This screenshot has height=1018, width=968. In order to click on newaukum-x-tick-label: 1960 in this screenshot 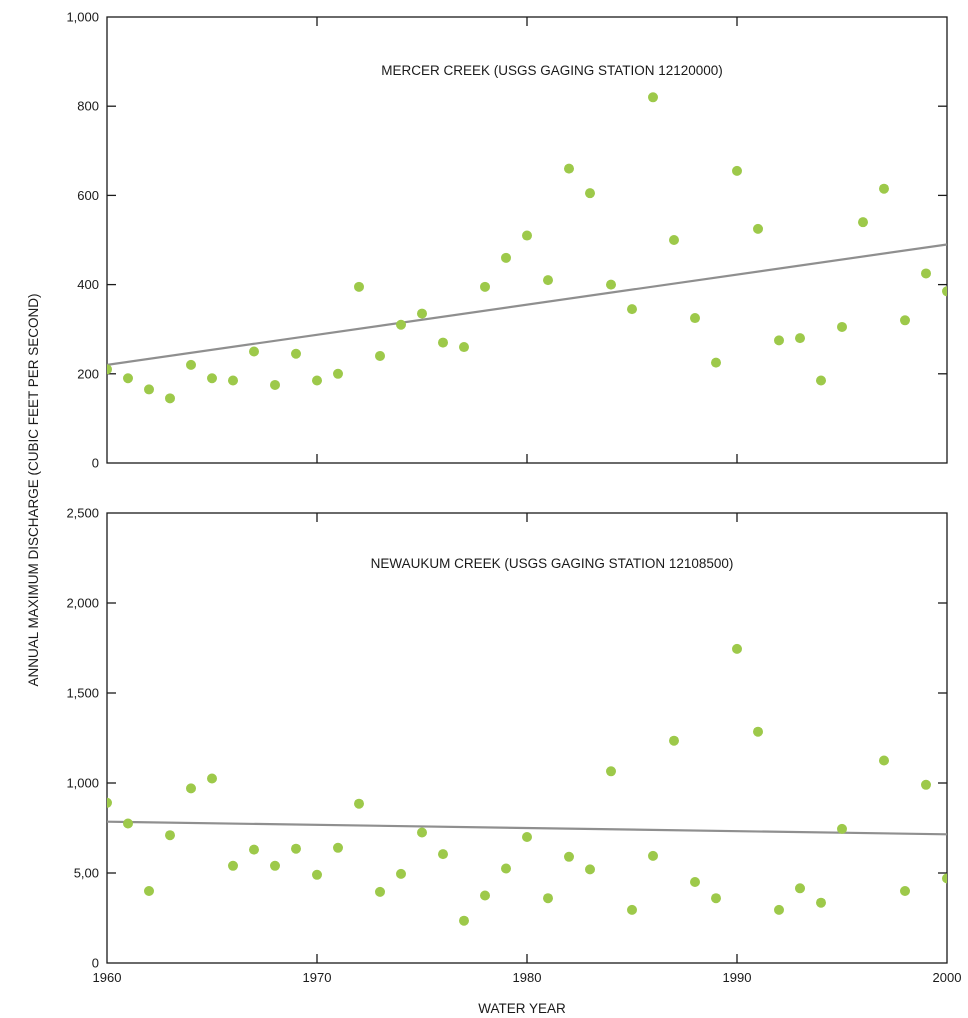, I will do `click(107, 977)`.